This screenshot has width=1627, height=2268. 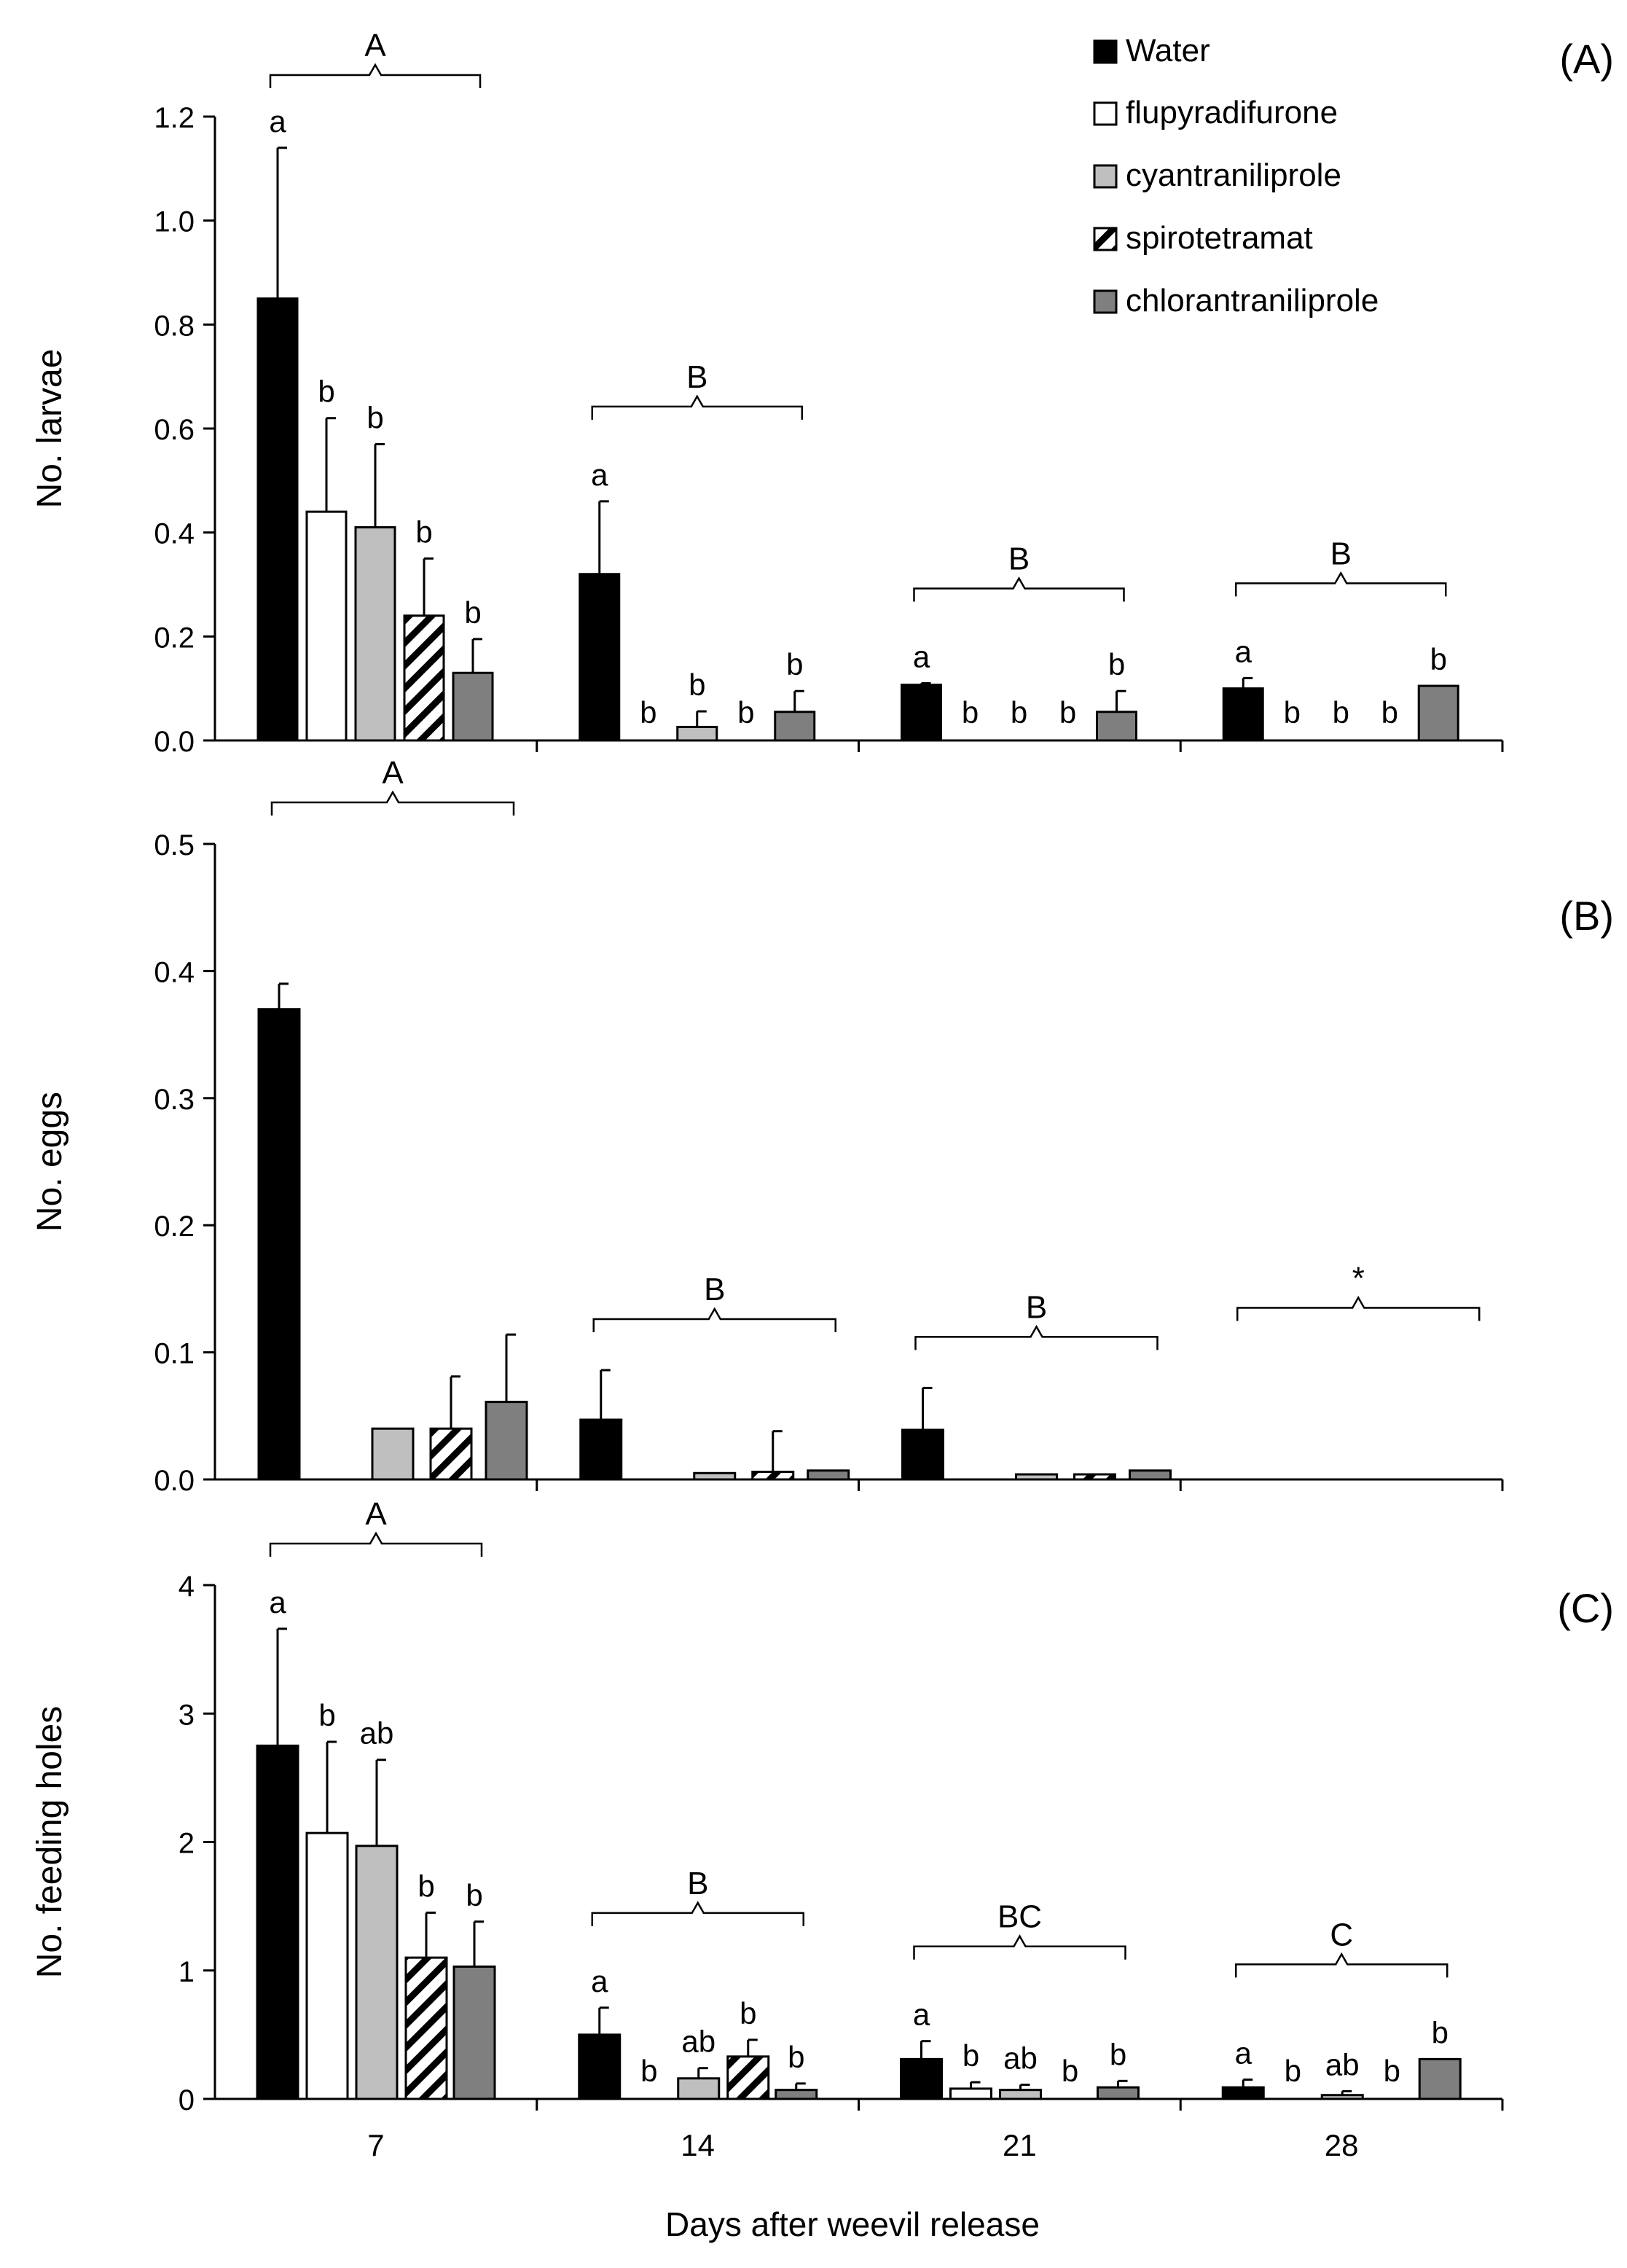 What do you see at coordinates (1105, 239) in the screenshot?
I see `legend-swatch-spirotetramat` at bounding box center [1105, 239].